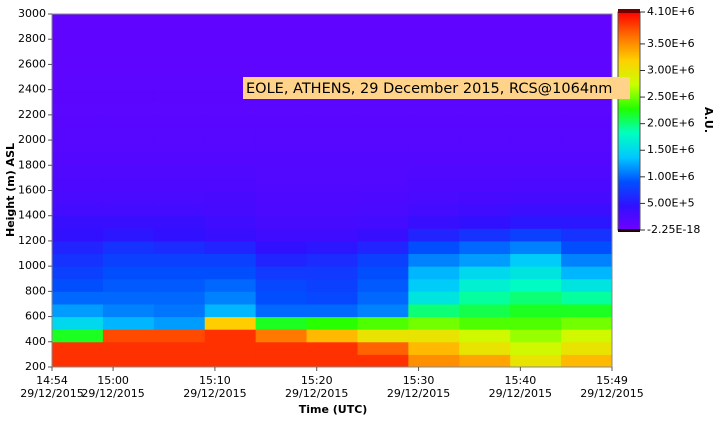 This screenshot has width=726, height=435. What do you see at coordinates (32, 240) in the screenshot?
I see `y-tick-label: 1200` at bounding box center [32, 240].